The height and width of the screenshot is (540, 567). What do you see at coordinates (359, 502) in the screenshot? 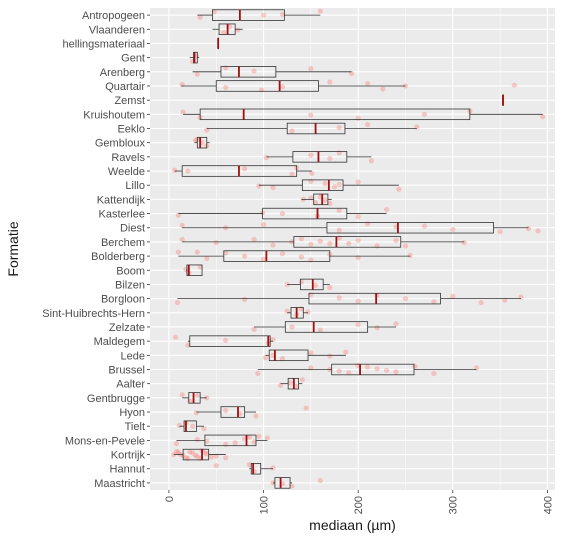
I see `x-axis: 0 100 200 300 400` at bounding box center [359, 502].